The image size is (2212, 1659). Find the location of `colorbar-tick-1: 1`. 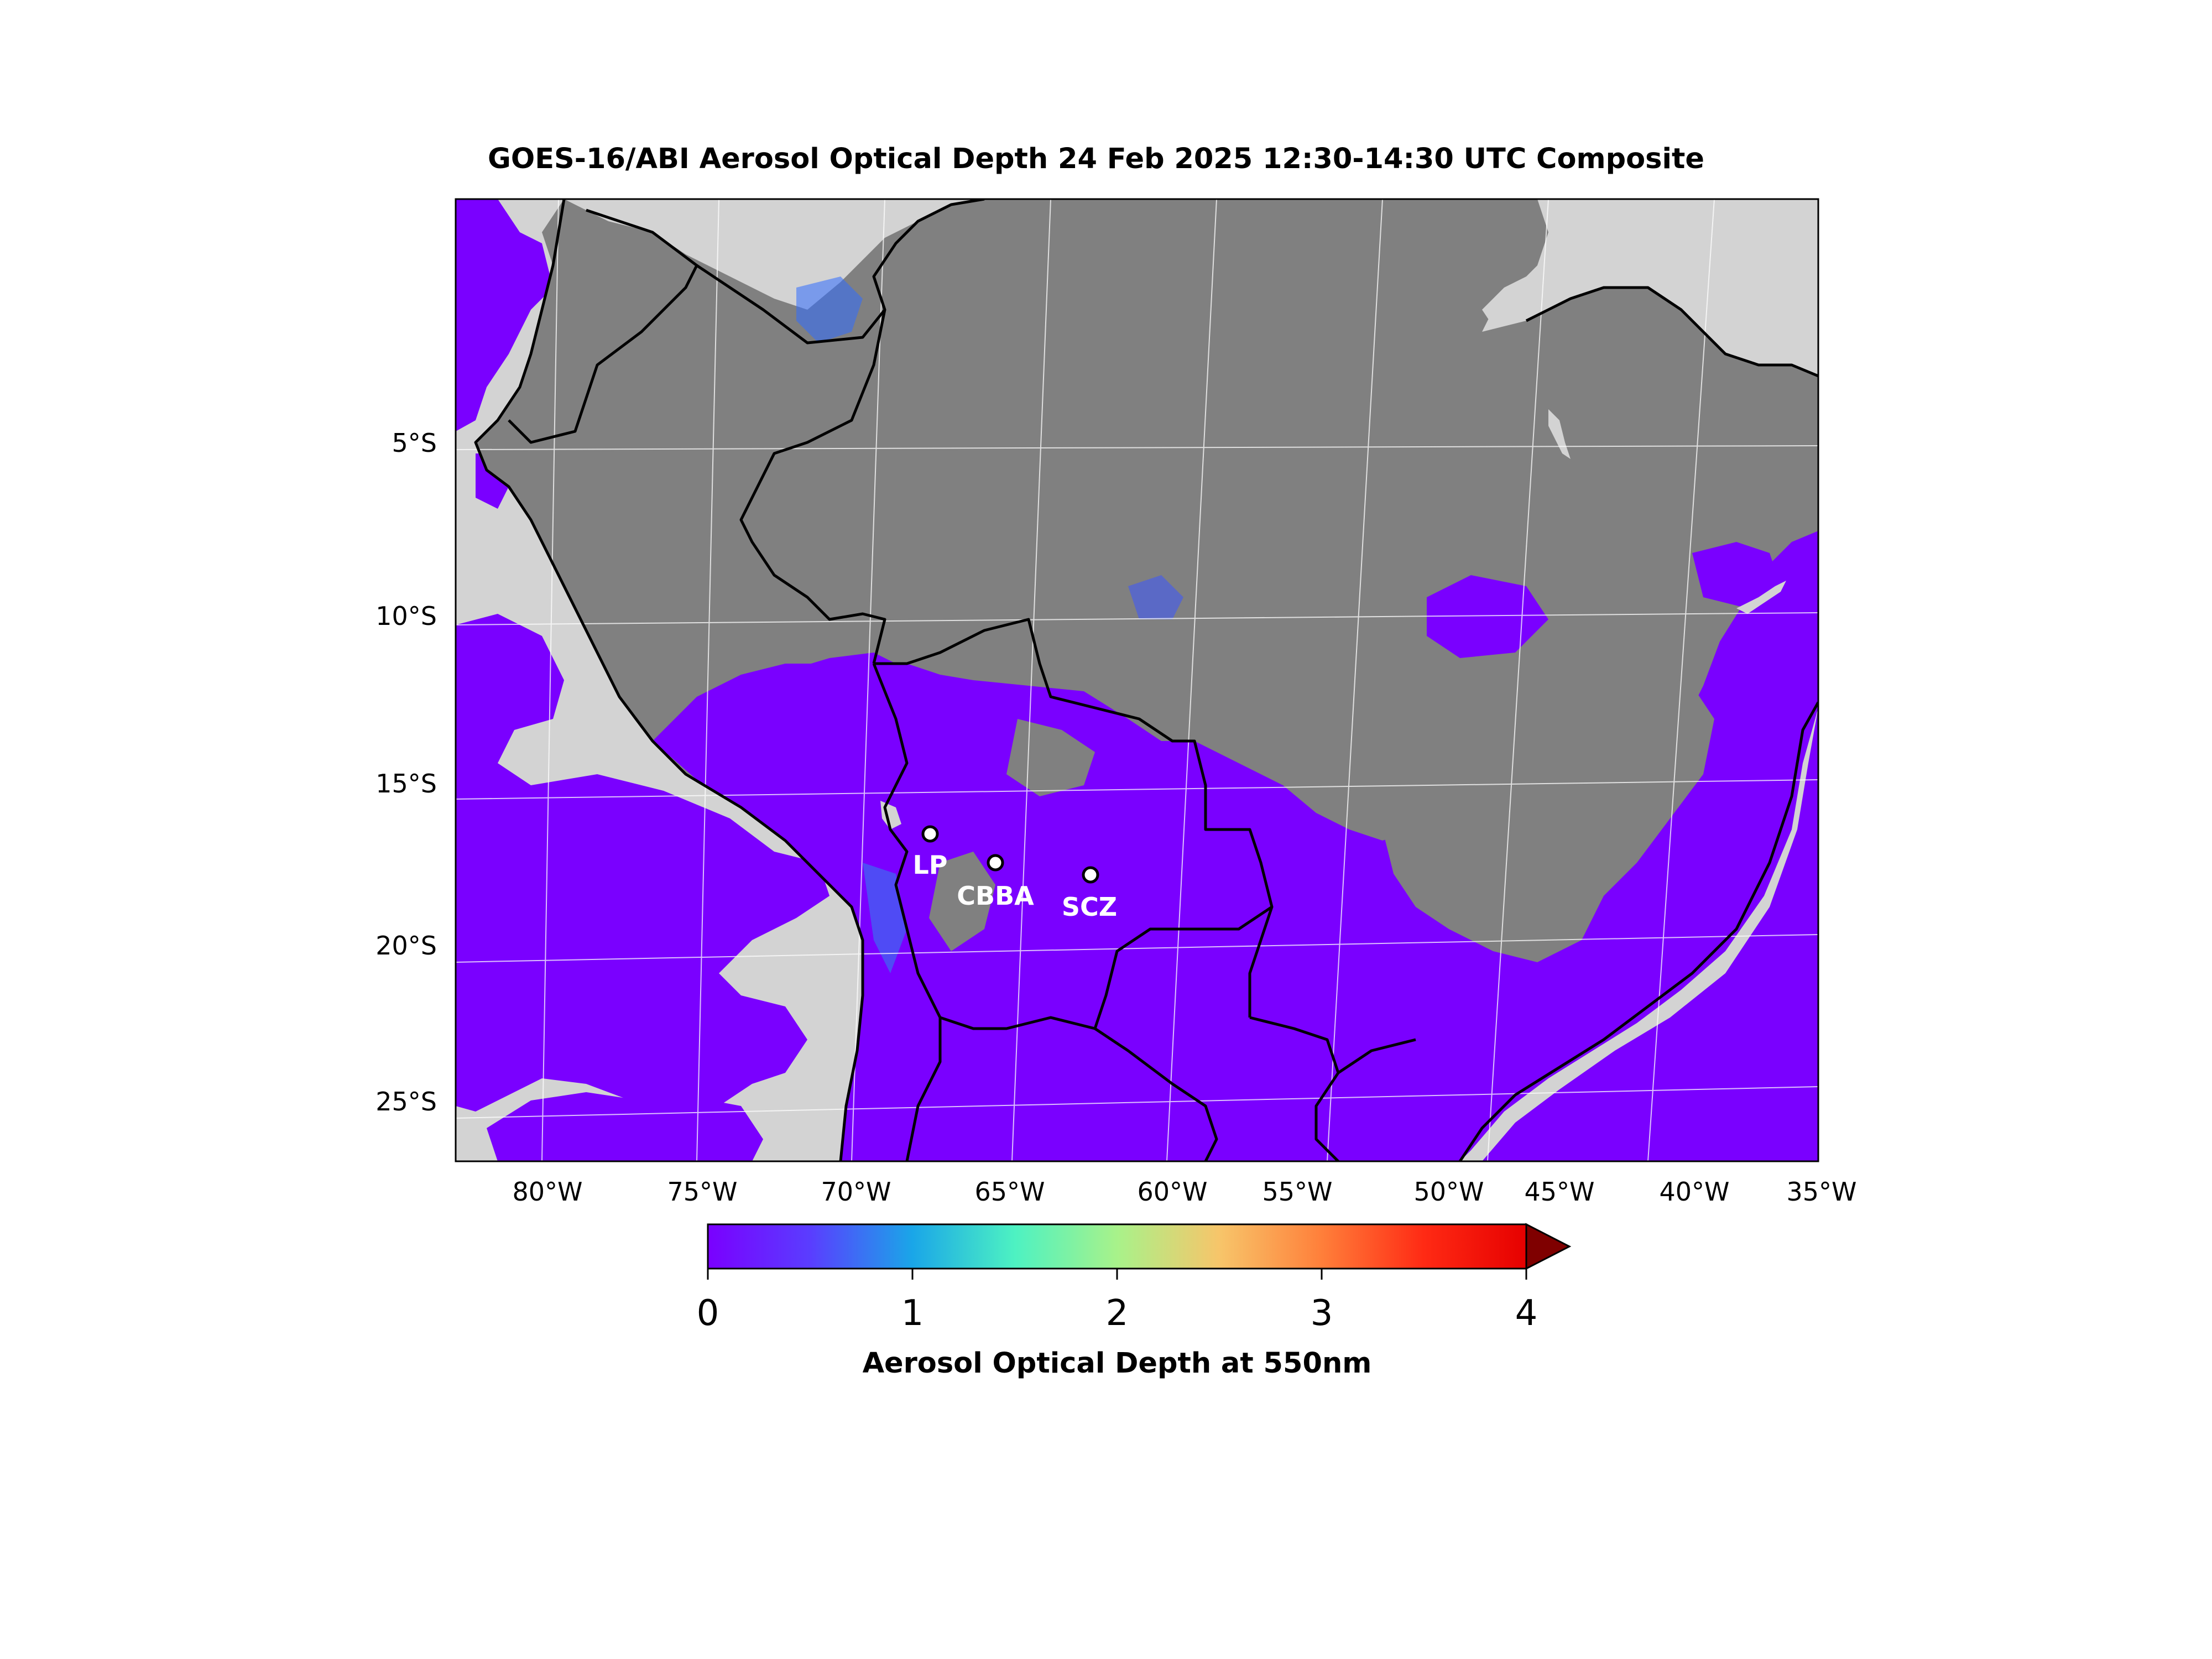

colorbar-tick-1: 1 is located at coordinates (913, 1314).